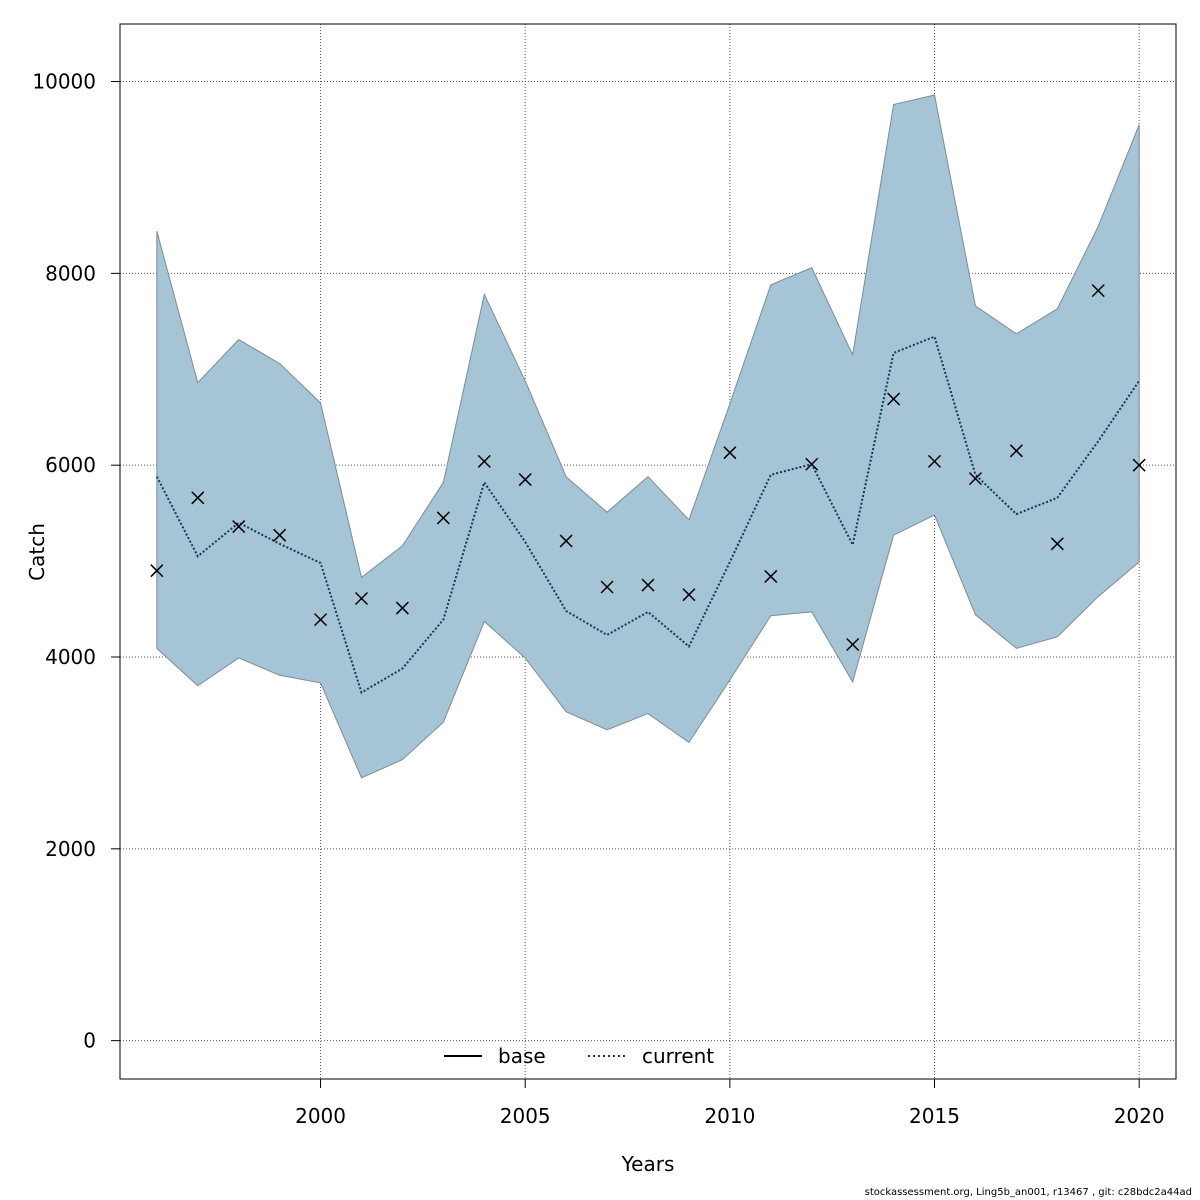 This screenshot has width=1200, height=1200. What do you see at coordinates (64, 82) in the screenshot?
I see `y-tick-label-10000: 10000` at bounding box center [64, 82].